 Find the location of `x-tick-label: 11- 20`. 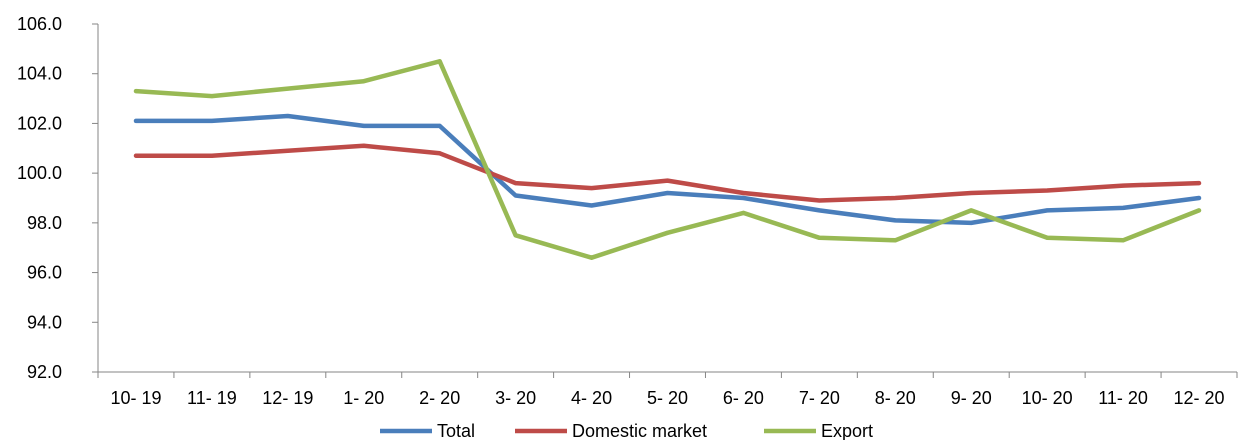

x-tick-label: 11- 20 is located at coordinates (1123, 398).